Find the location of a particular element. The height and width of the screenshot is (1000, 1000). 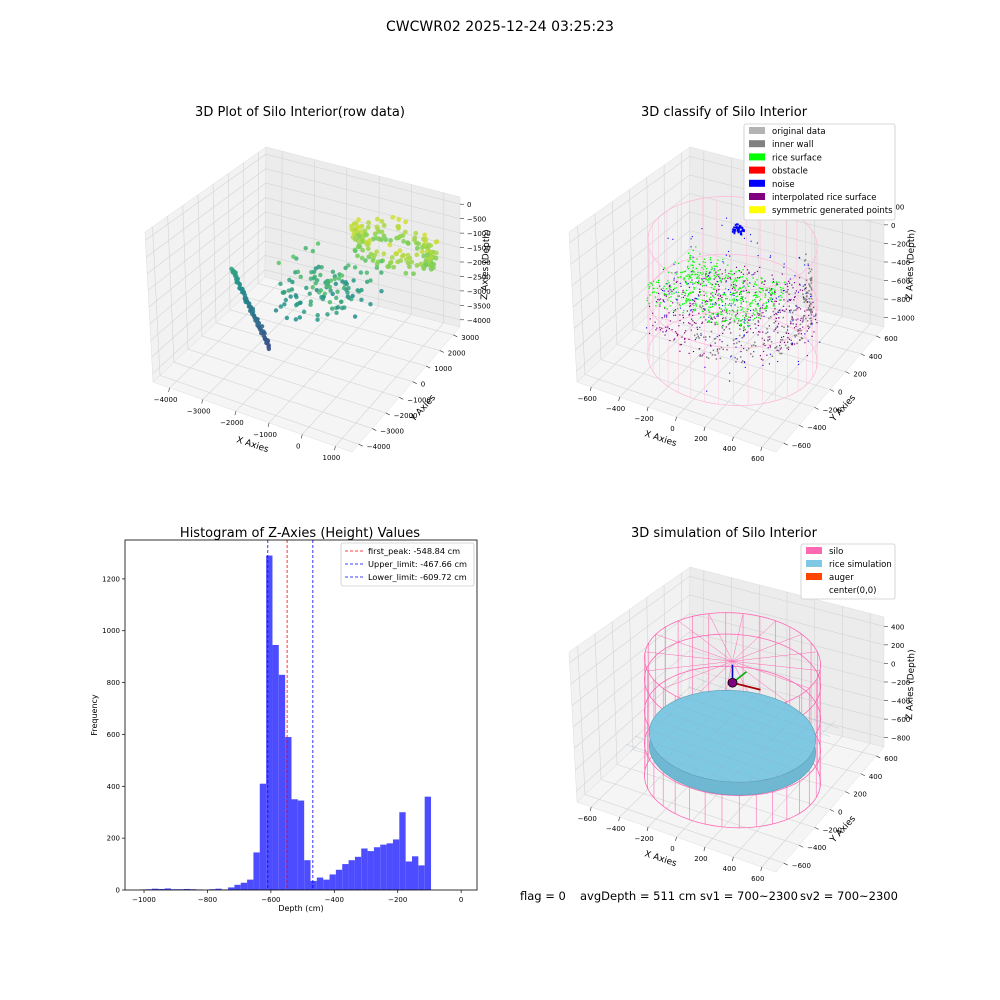

reference-lines is located at coordinates (290, 715).